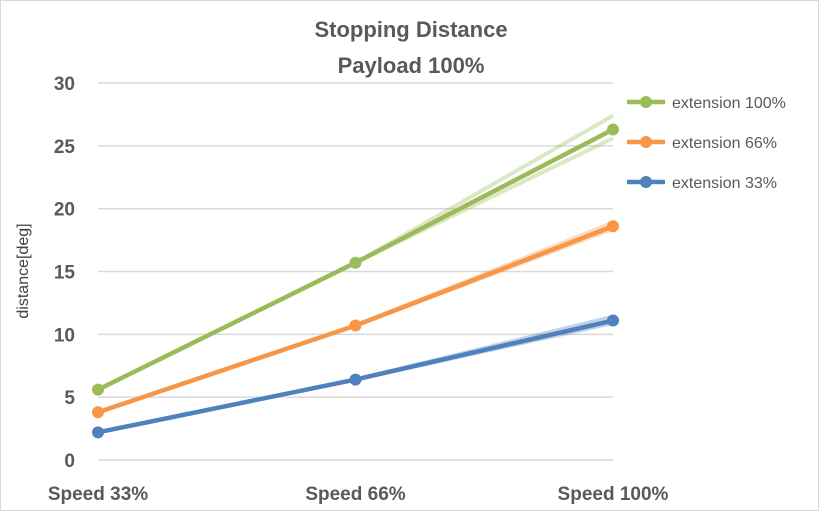  What do you see at coordinates (724, 143) in the screenshot?
I see `legend-label: extension 66%` at bounding box center [724, 143].